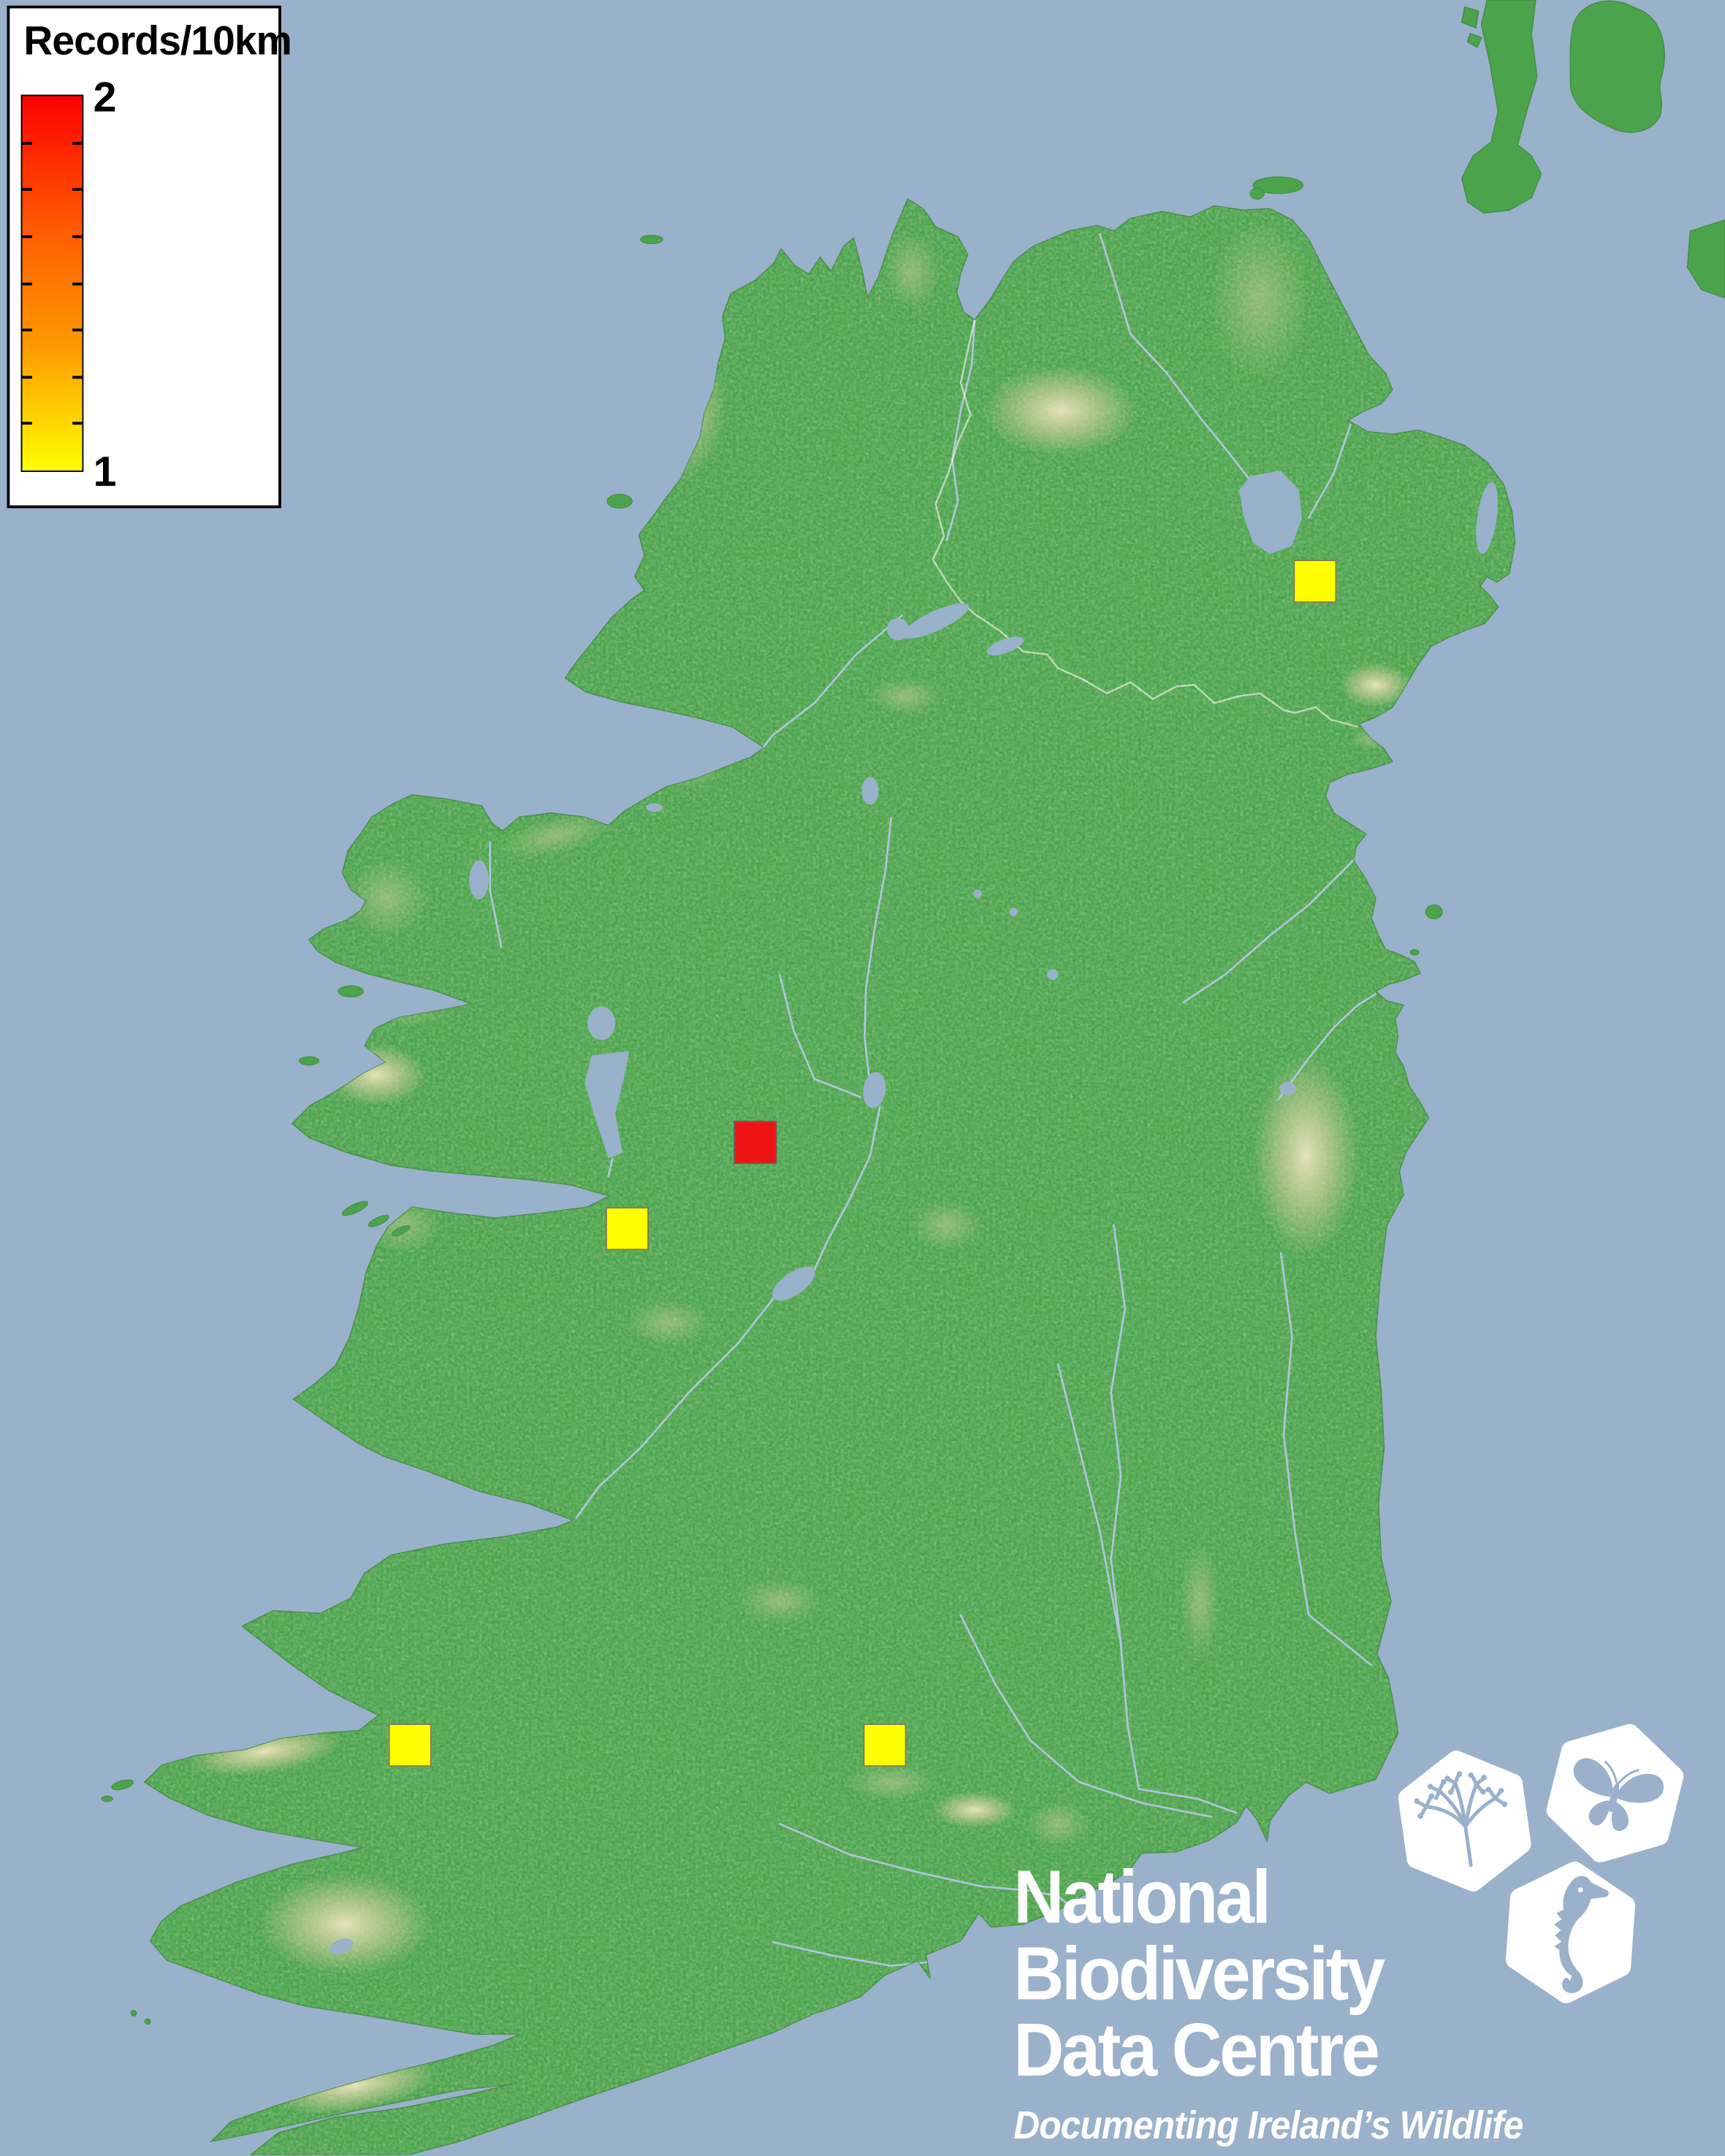 The image size is (1725, 2156). What do you see at coordinates (1571, 1932) in the screenshot?
I see `seahorse-icon` at bounding box center [1571, 1932].